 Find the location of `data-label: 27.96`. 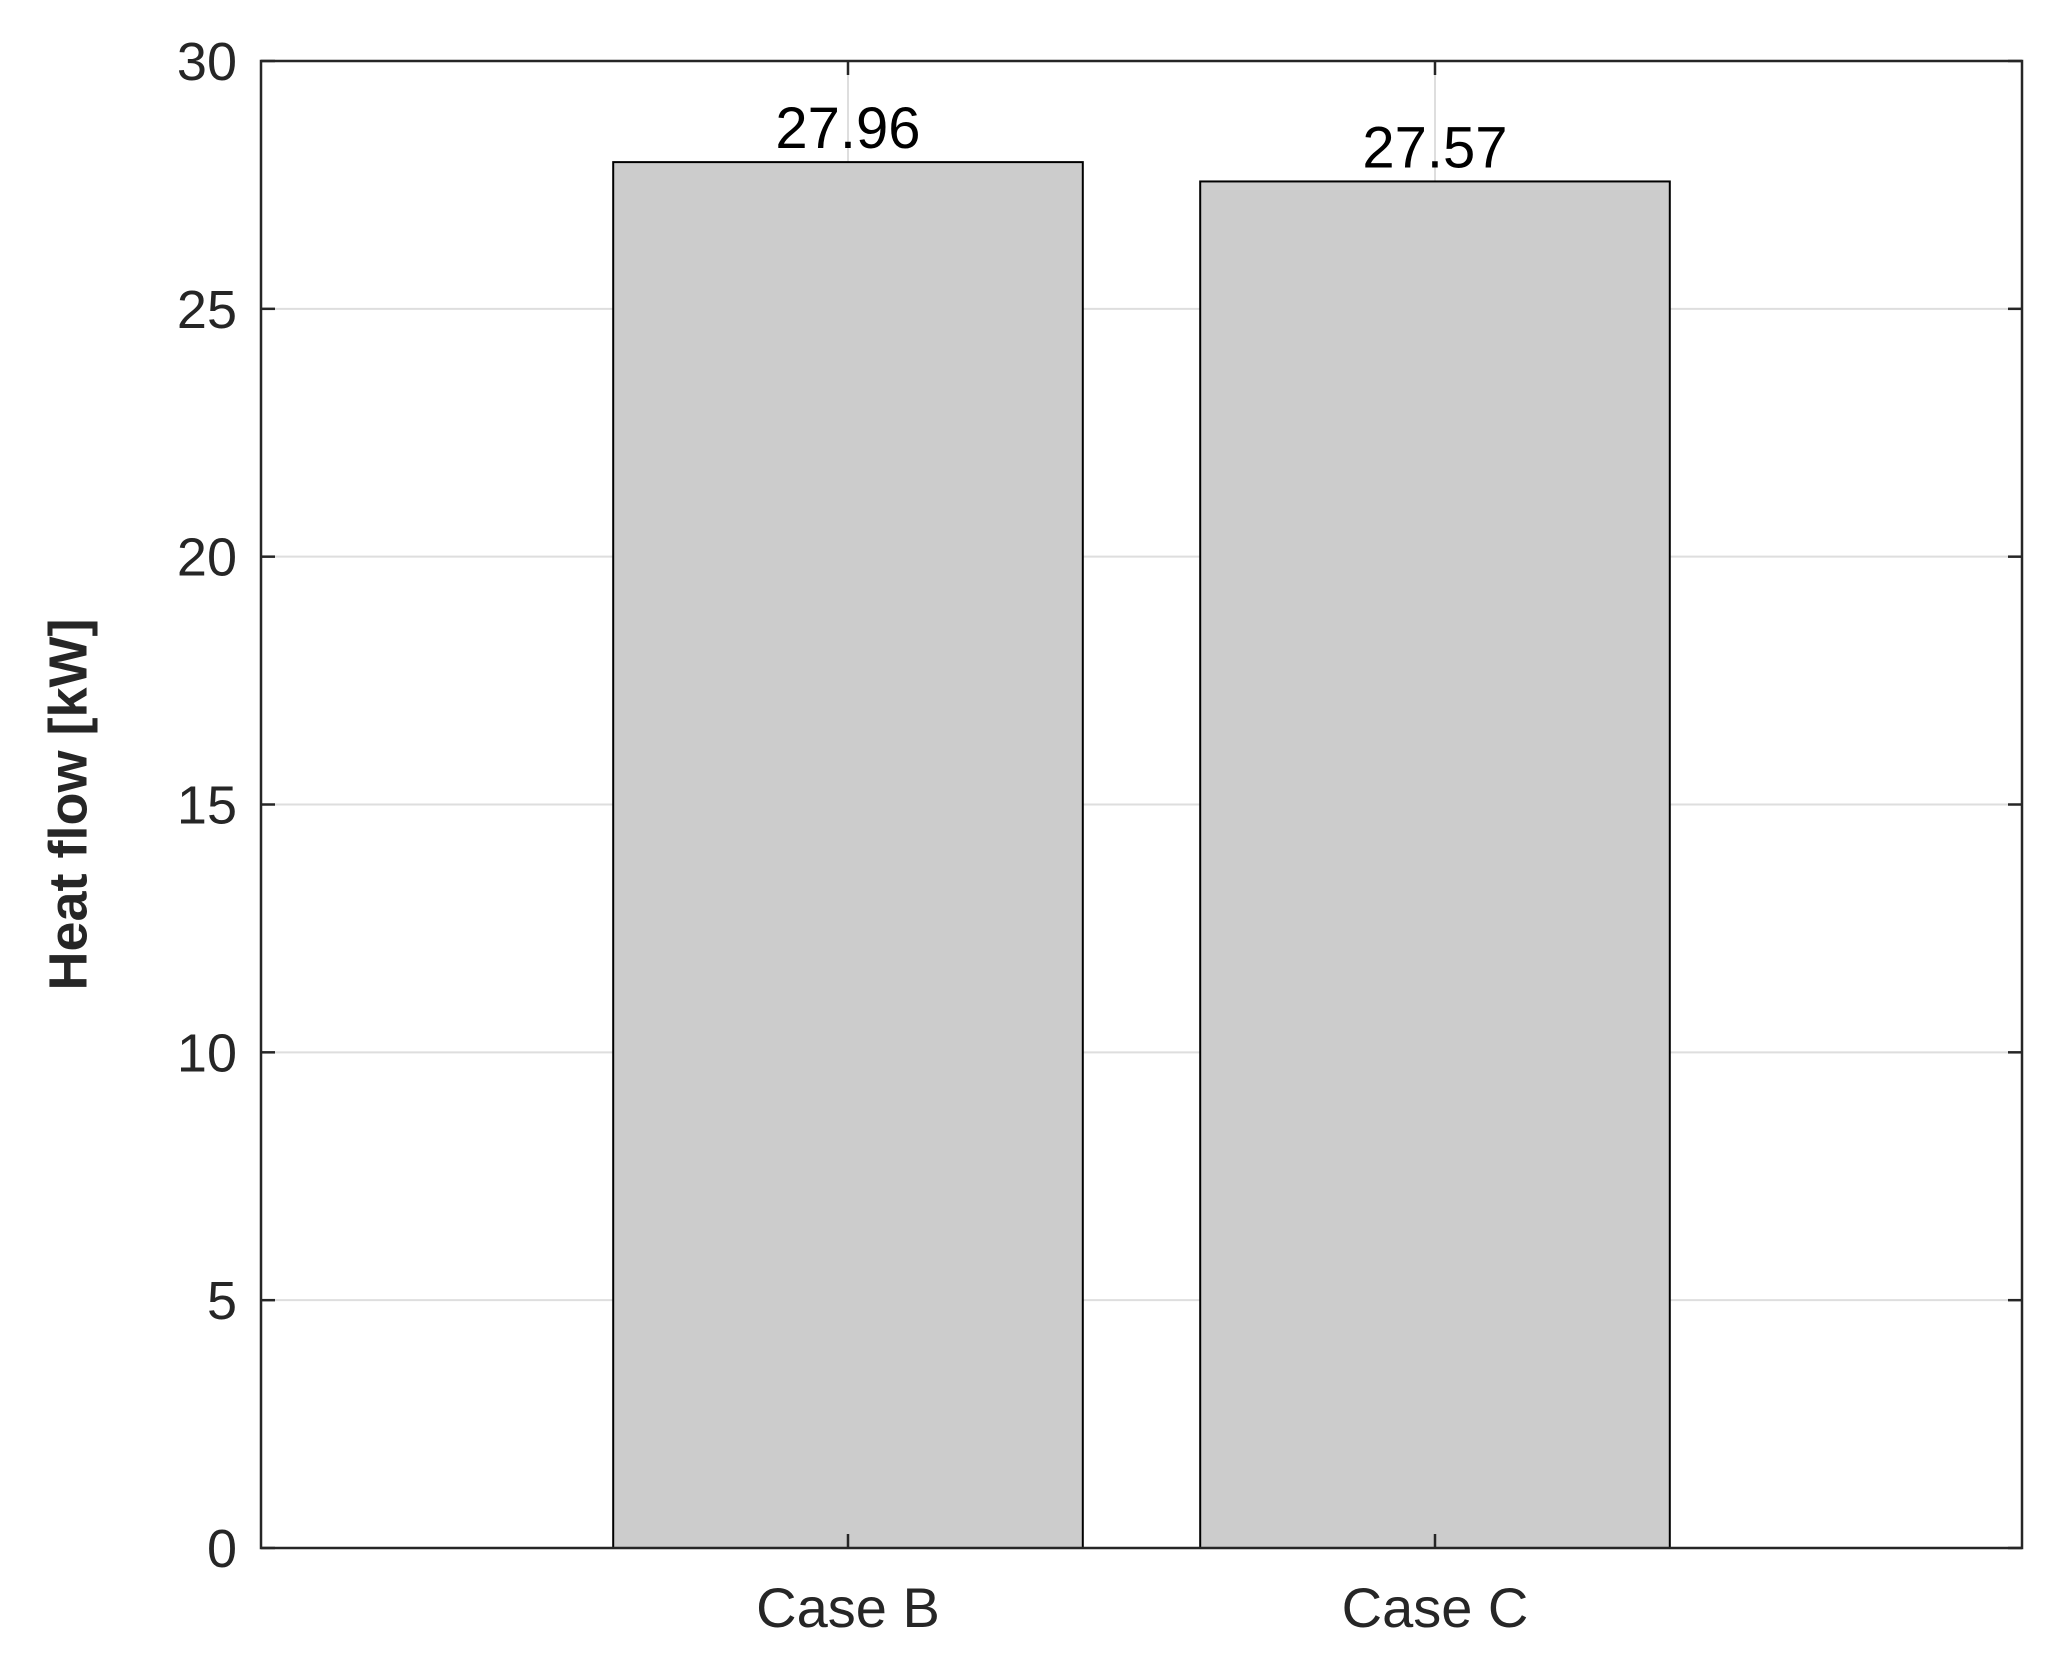

data-label: 27.96 is located at coordinates (847, 128).